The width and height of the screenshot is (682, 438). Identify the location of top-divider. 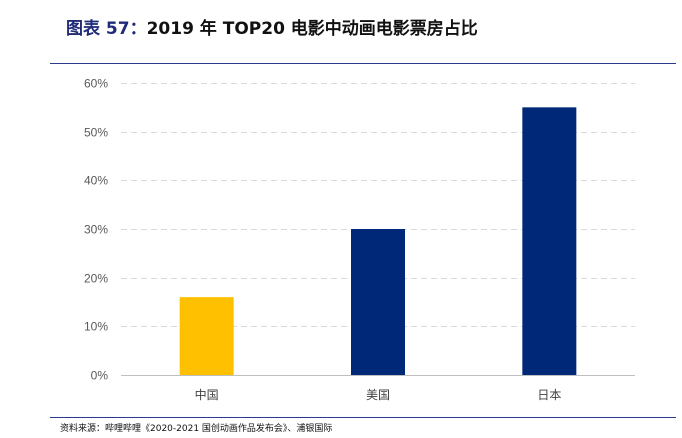
(363, 63).